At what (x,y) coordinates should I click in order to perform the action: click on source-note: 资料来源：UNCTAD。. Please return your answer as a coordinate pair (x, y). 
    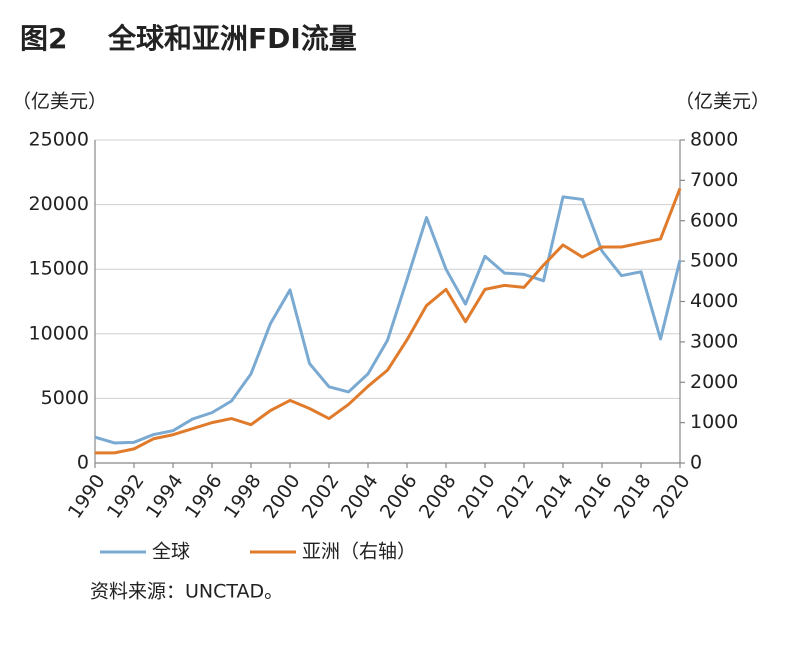
    Looking at the image, I should click on (186, 592).